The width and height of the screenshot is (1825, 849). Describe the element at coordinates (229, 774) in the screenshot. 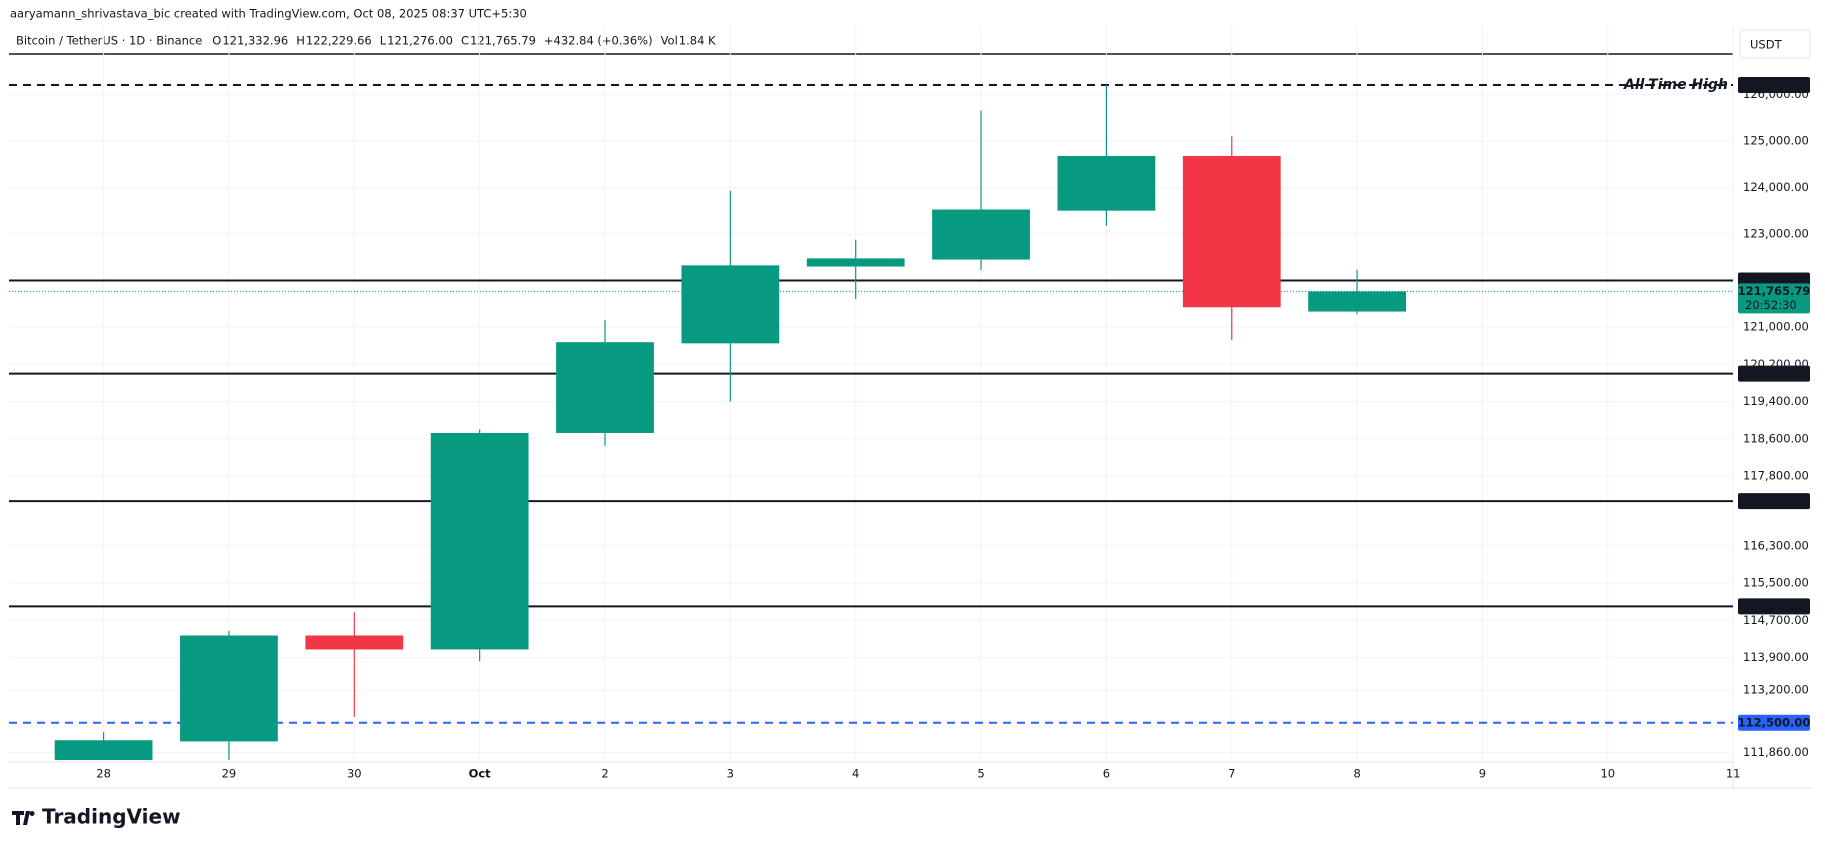

I see `x-tick-label: 29` at that location.